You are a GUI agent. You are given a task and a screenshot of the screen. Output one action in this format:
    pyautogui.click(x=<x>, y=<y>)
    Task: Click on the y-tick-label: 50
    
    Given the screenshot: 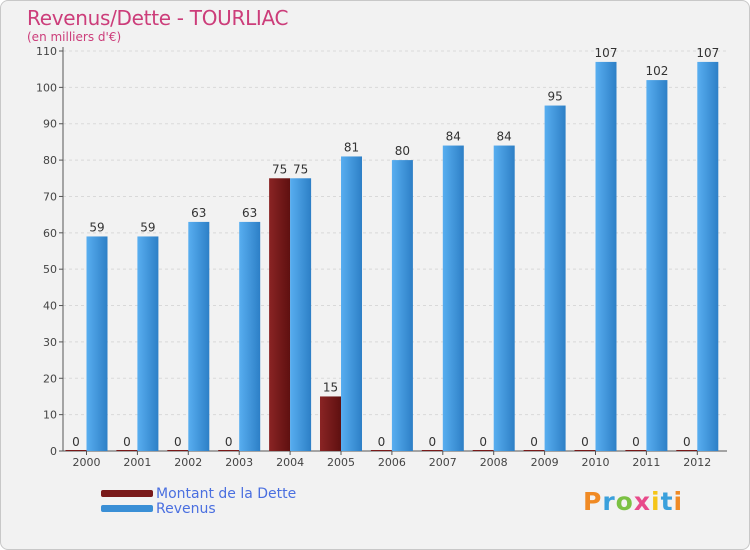 What is the action you would take?
    pyautogui.click(x=50, y=269)
    